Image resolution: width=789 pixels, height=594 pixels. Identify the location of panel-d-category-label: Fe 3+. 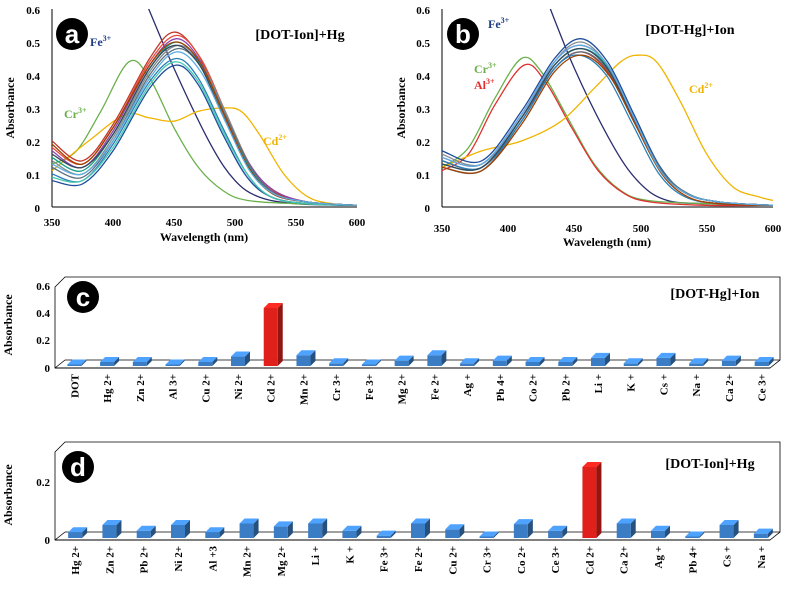
(385, 559).